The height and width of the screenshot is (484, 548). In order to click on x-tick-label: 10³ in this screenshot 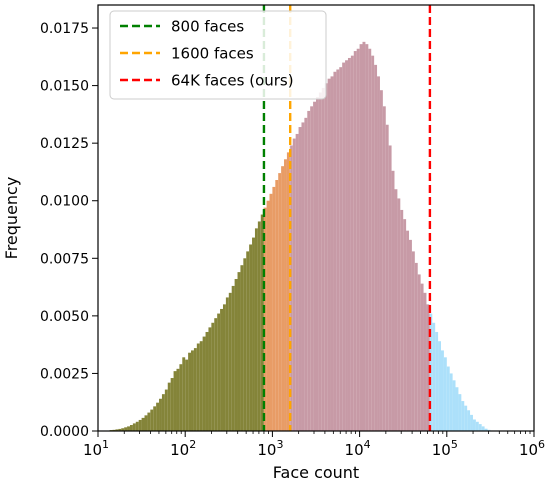, I will do `click(270, 448)`.